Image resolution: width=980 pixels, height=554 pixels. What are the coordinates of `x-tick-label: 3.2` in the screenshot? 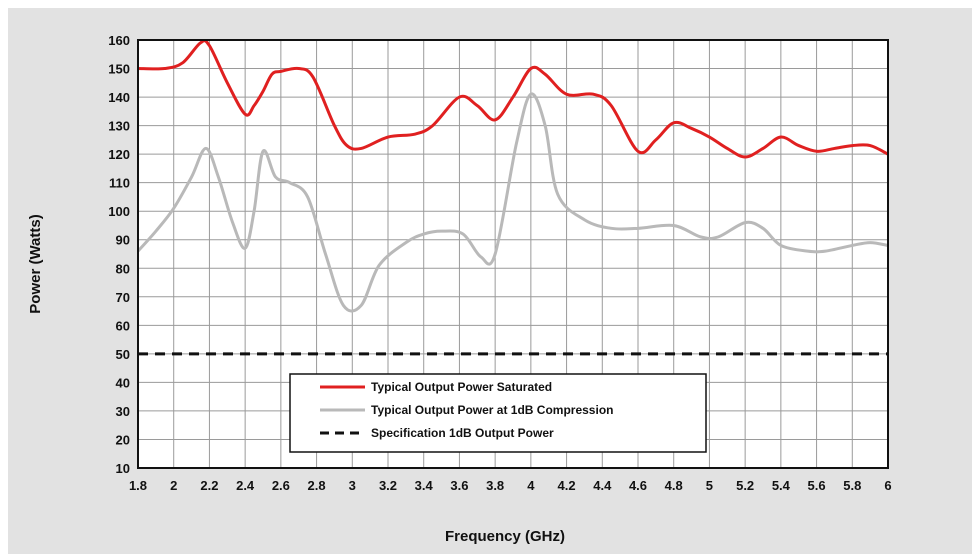 It's located at (388, 485).